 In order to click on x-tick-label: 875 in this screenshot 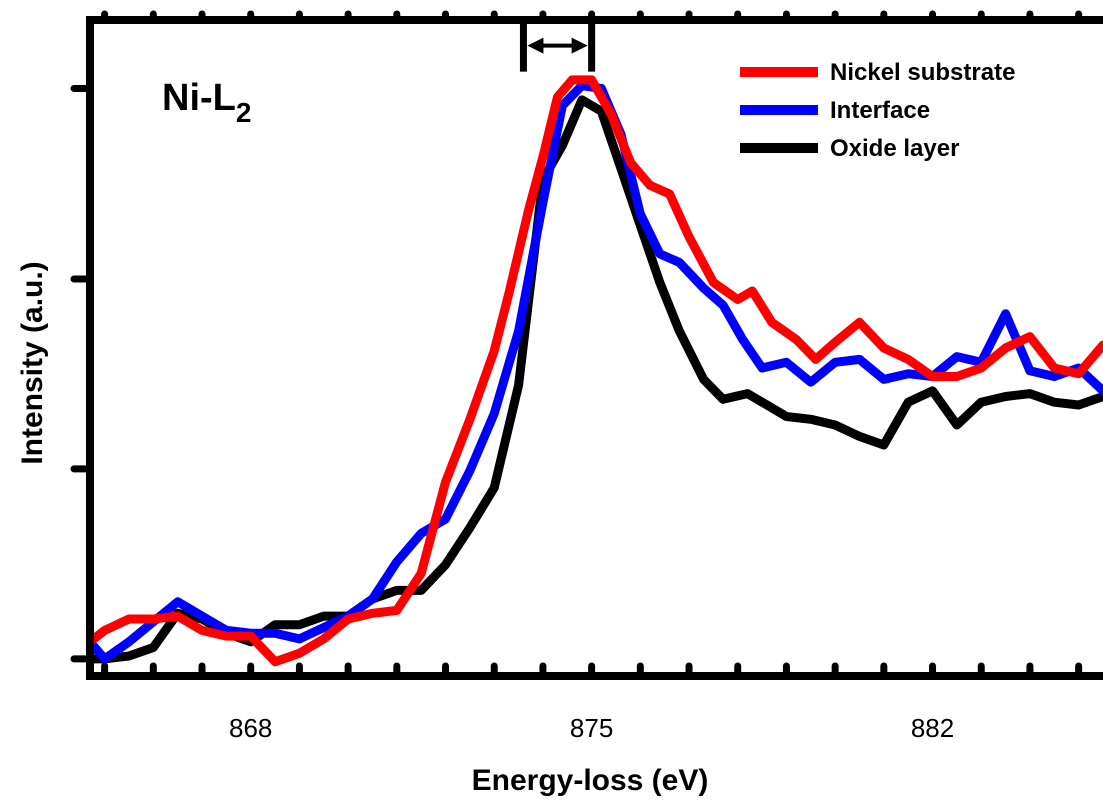, I will do `click(591, 728)`.